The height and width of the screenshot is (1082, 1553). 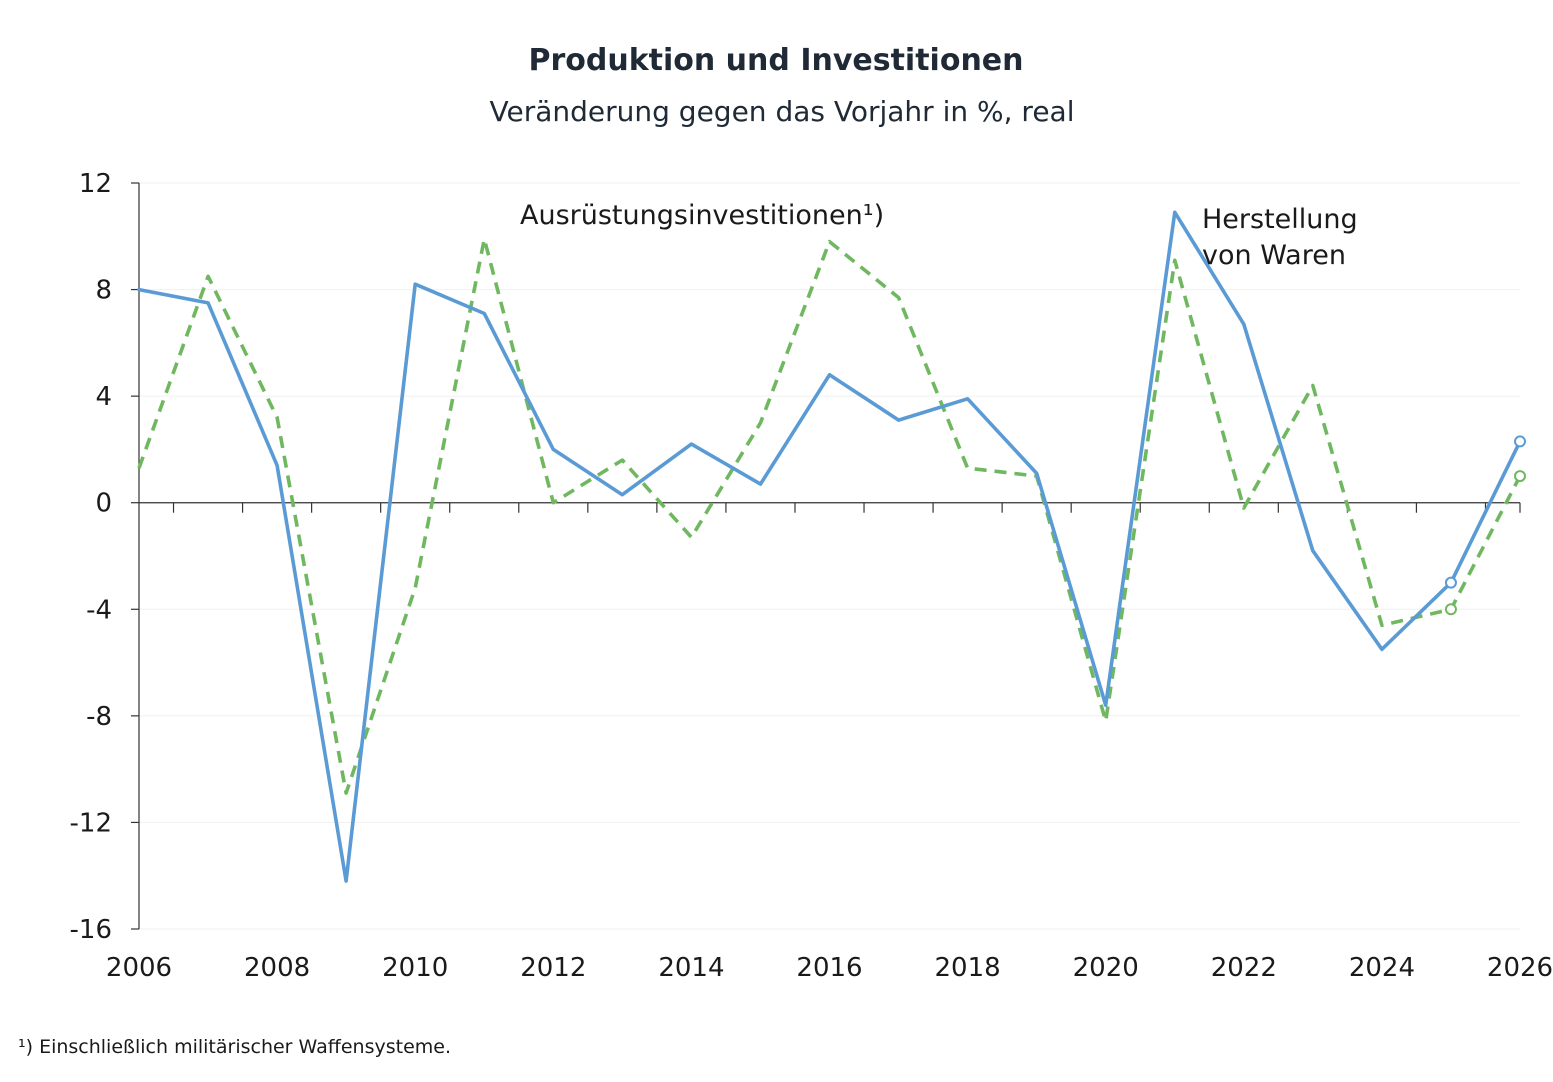 I want to click on chart-title: Produktion und Investitionen, so click(x=775, y=60).